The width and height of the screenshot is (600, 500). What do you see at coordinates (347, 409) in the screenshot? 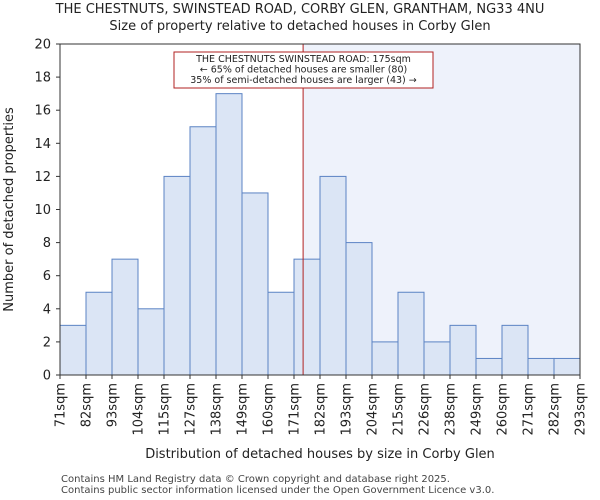
I see `x-tick-label: 193sqm` at bounding box center [347, 409].